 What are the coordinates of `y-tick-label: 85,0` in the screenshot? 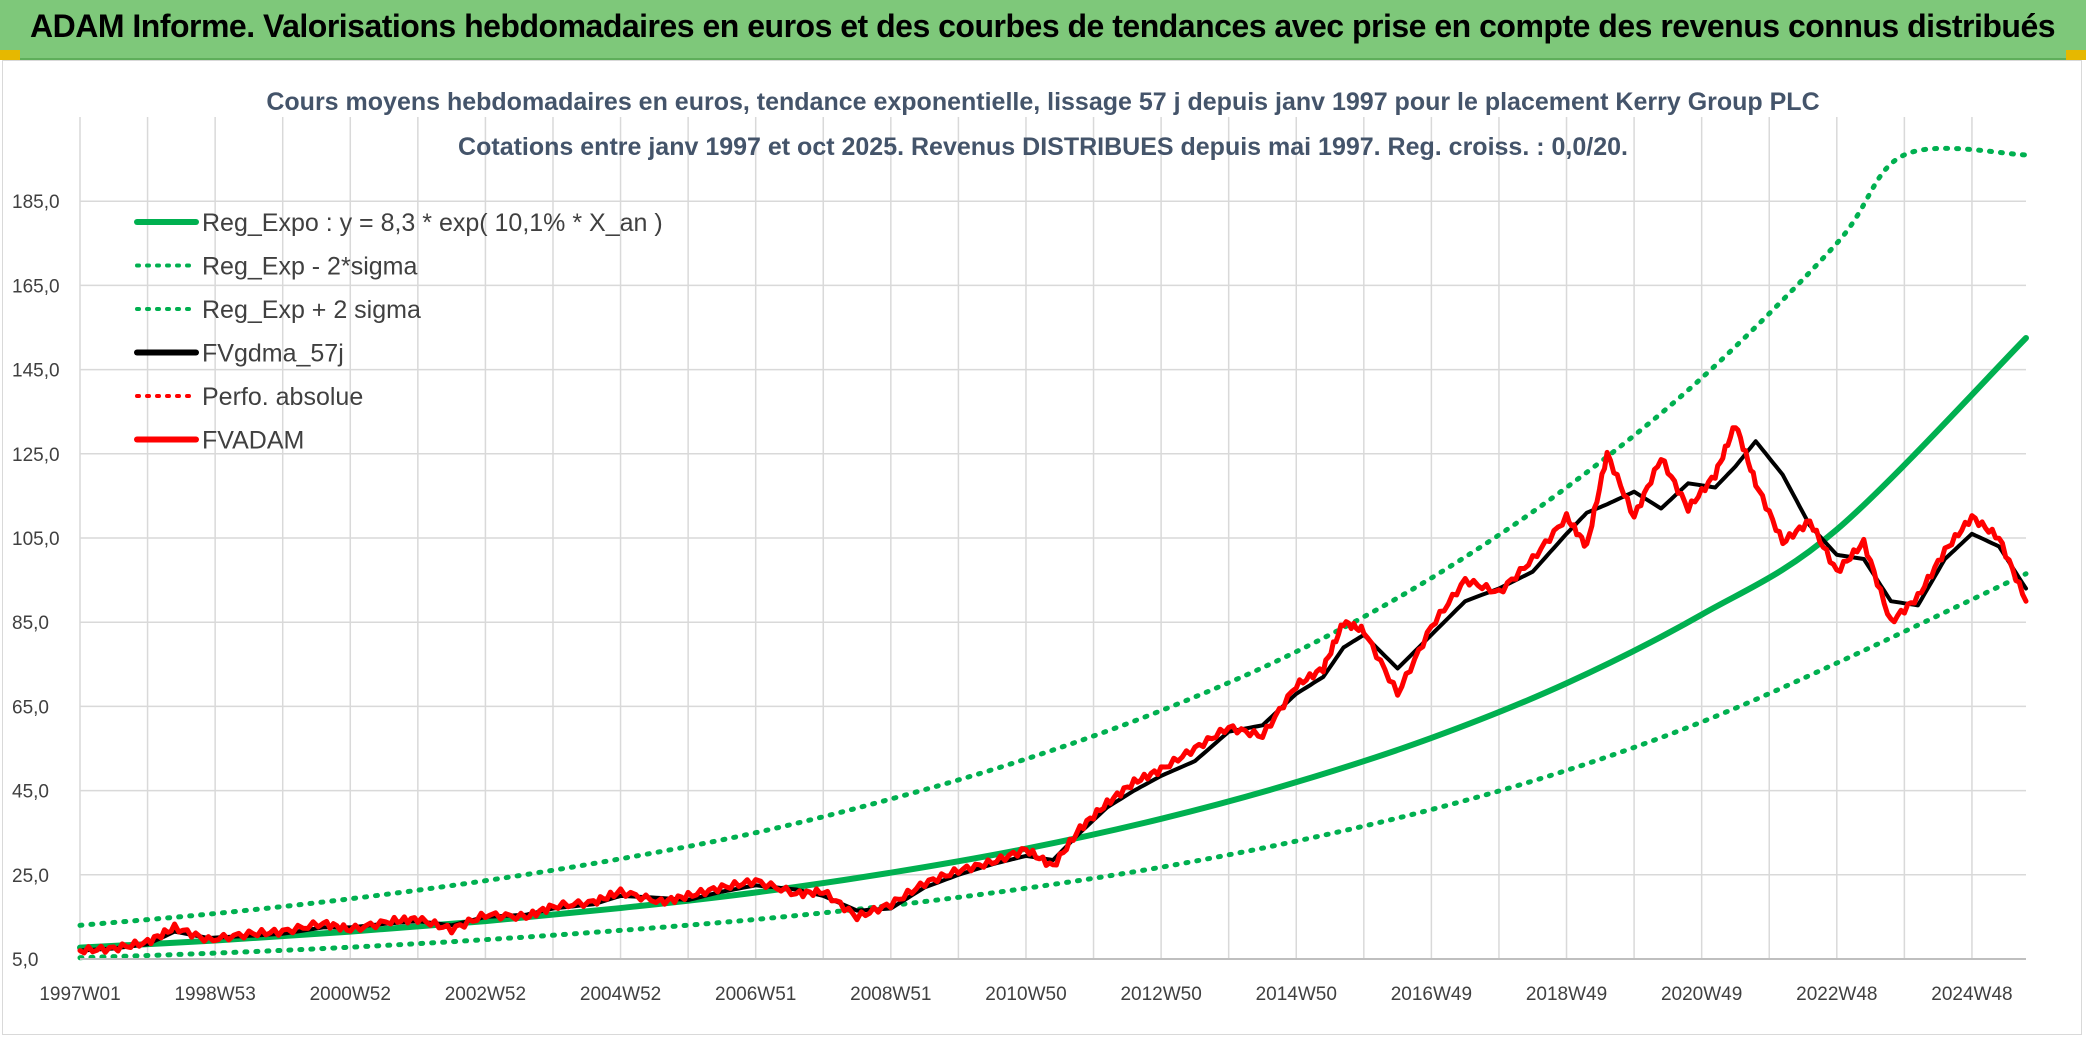 It's located at (30, 623).